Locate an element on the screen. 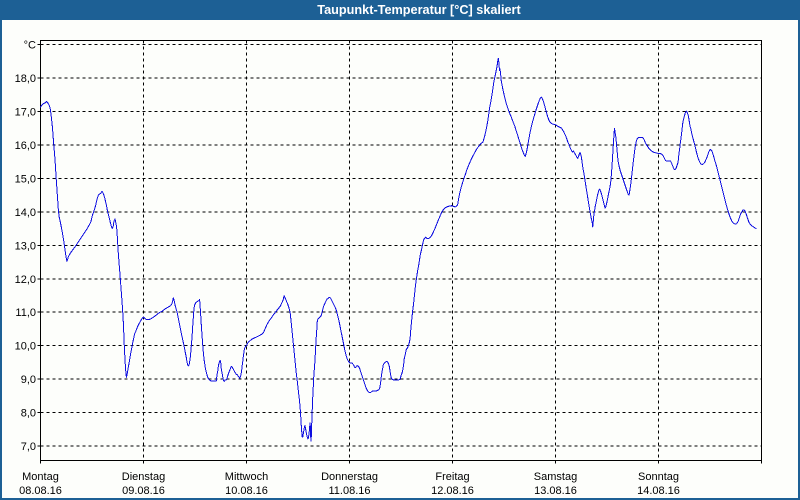 The height and width of the screenshot is (500, 800). svg-text: 11,0 is located at coordinates (25, 313).